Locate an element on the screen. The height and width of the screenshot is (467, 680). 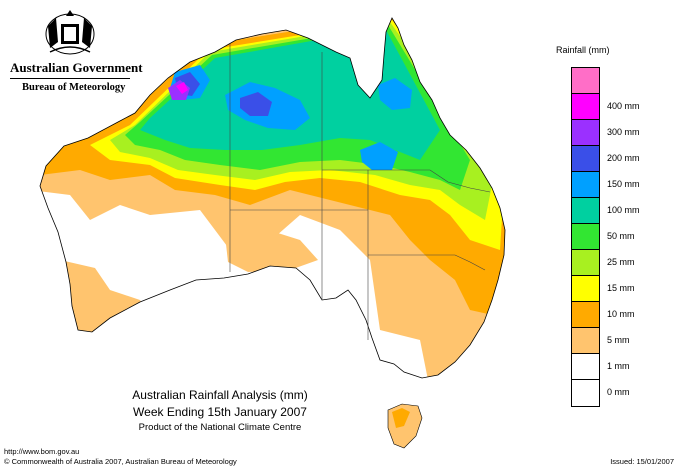
legend-label: 25 mm is located at coordinates (621, 262).